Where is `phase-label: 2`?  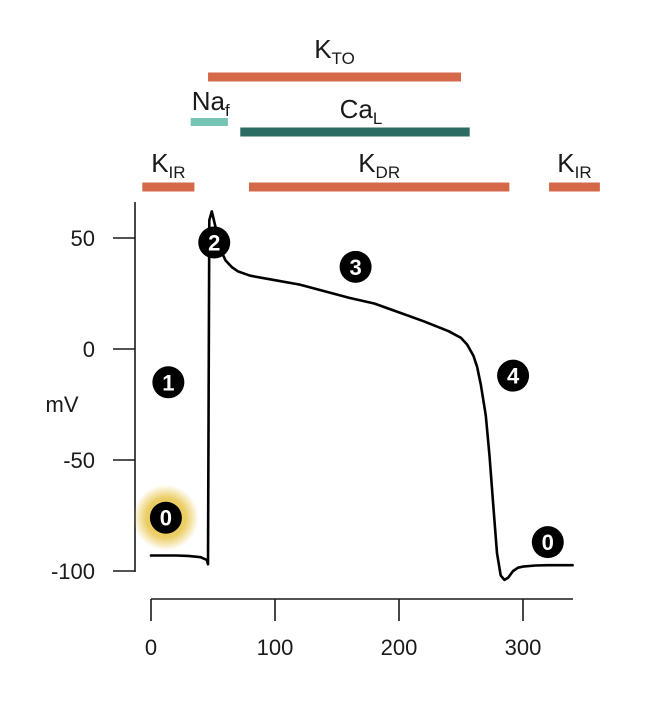 phase-label: 2 is located at coordinates (214, 242).